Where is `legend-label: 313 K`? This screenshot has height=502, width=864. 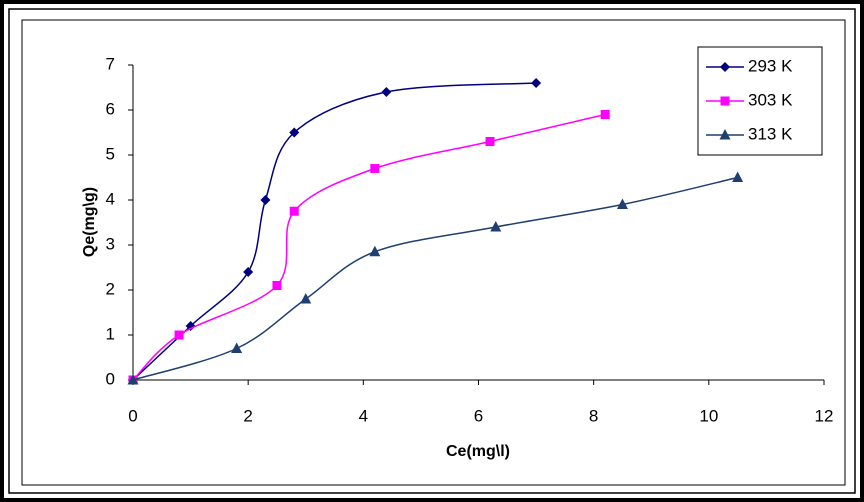 legend-label: 313 K is located at coordinates (770, 133).